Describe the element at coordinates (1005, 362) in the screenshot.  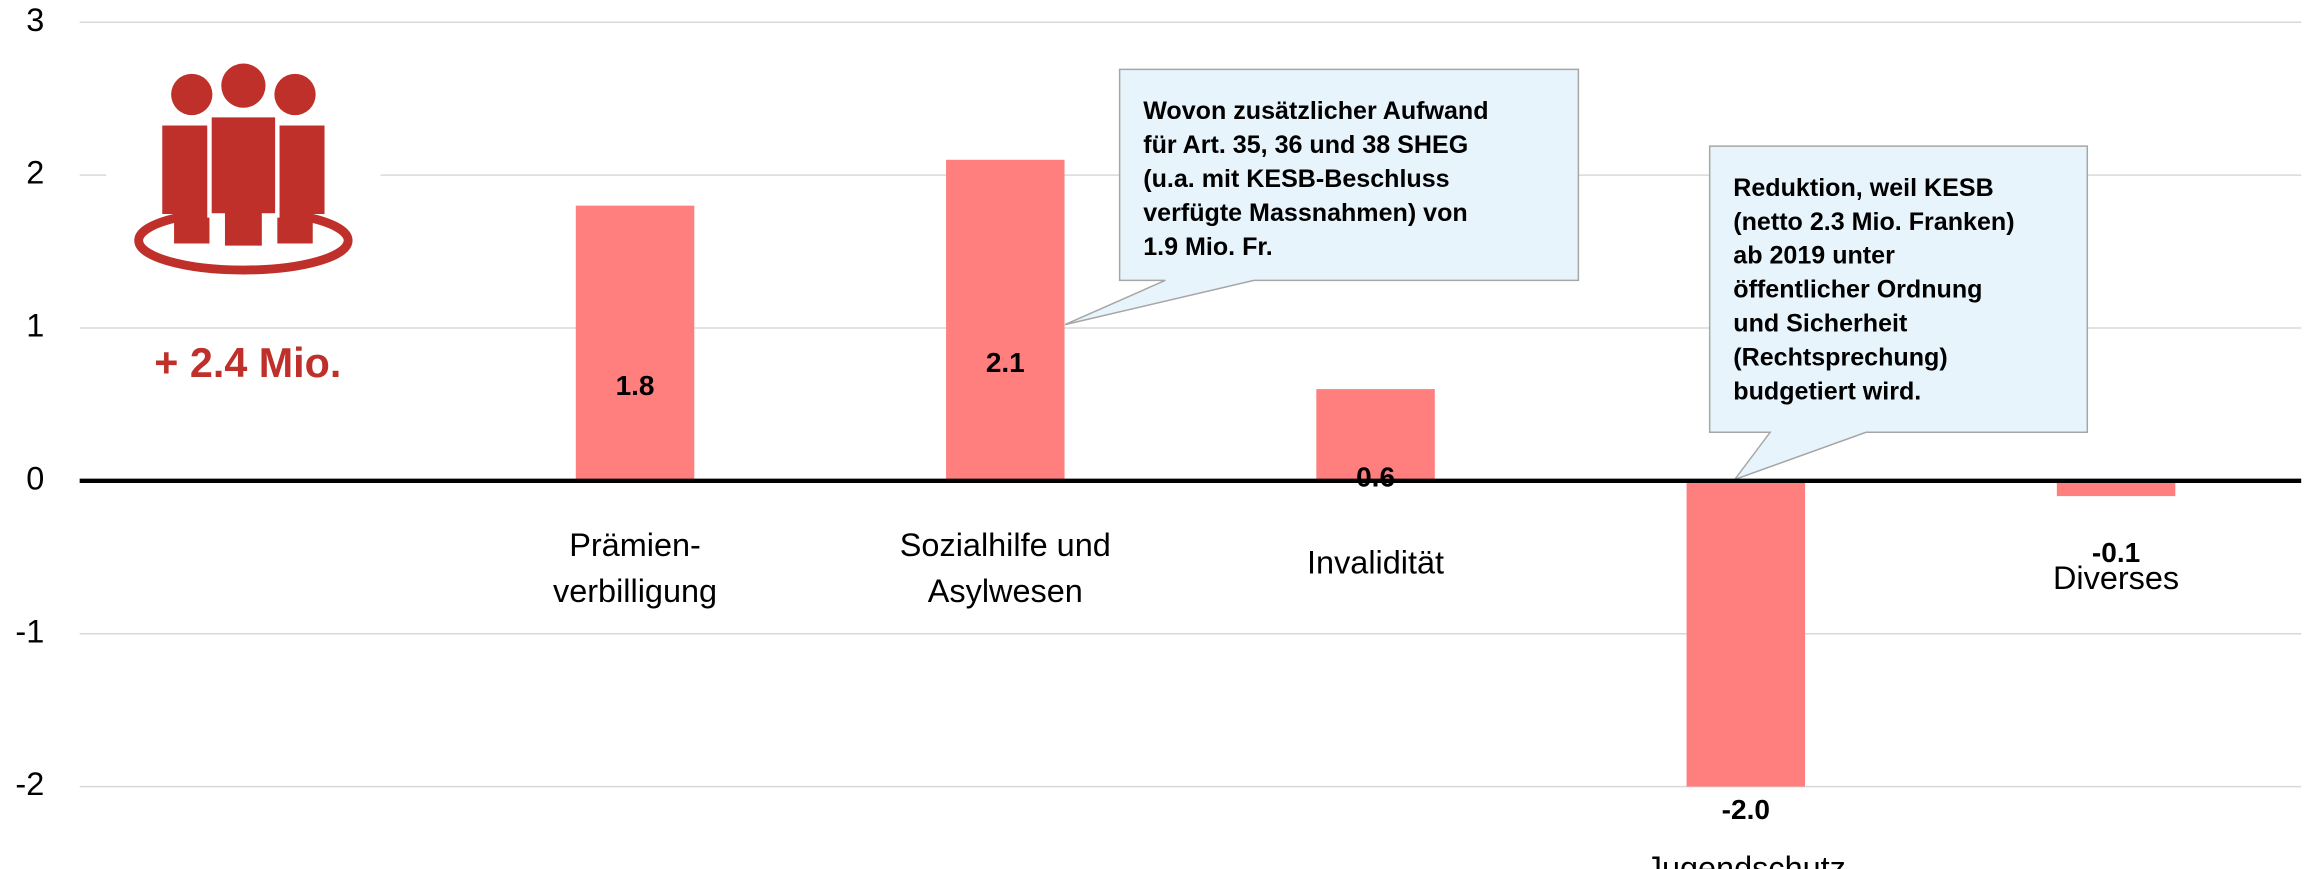
I see `value-label: 2.1` at that location.